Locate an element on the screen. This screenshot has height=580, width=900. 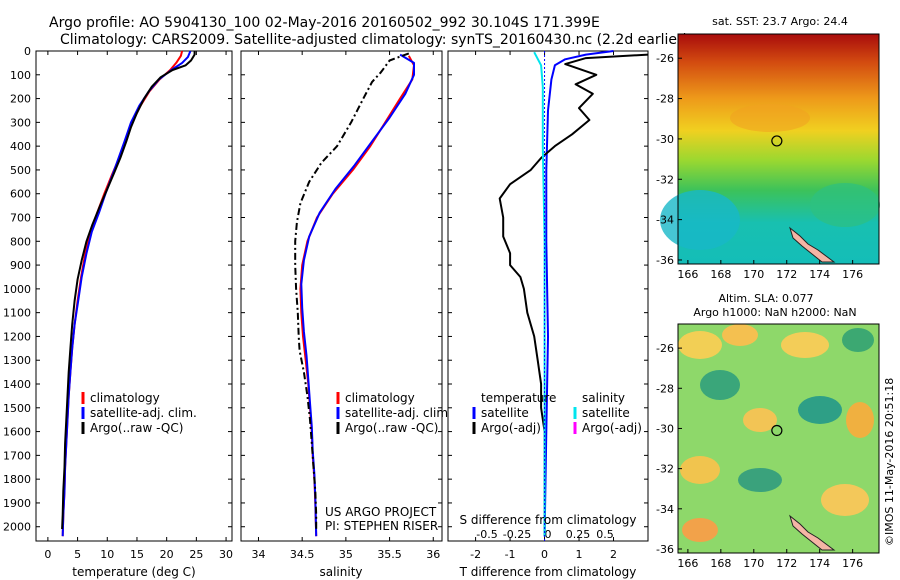
sla-field is located at coordinates (778, 438).